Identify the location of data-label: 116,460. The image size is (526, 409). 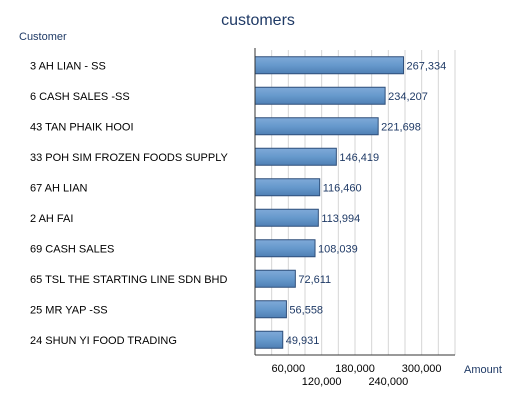
(342, 188).